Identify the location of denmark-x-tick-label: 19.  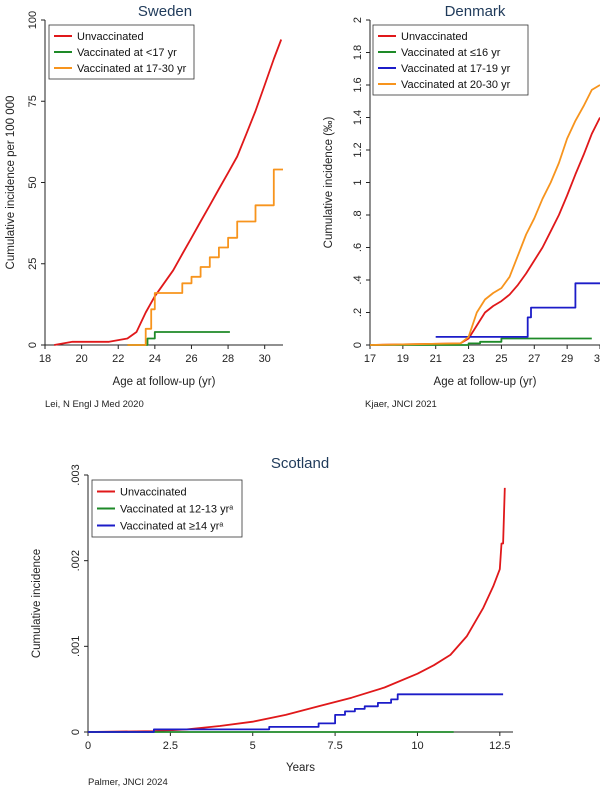
(403, 359).